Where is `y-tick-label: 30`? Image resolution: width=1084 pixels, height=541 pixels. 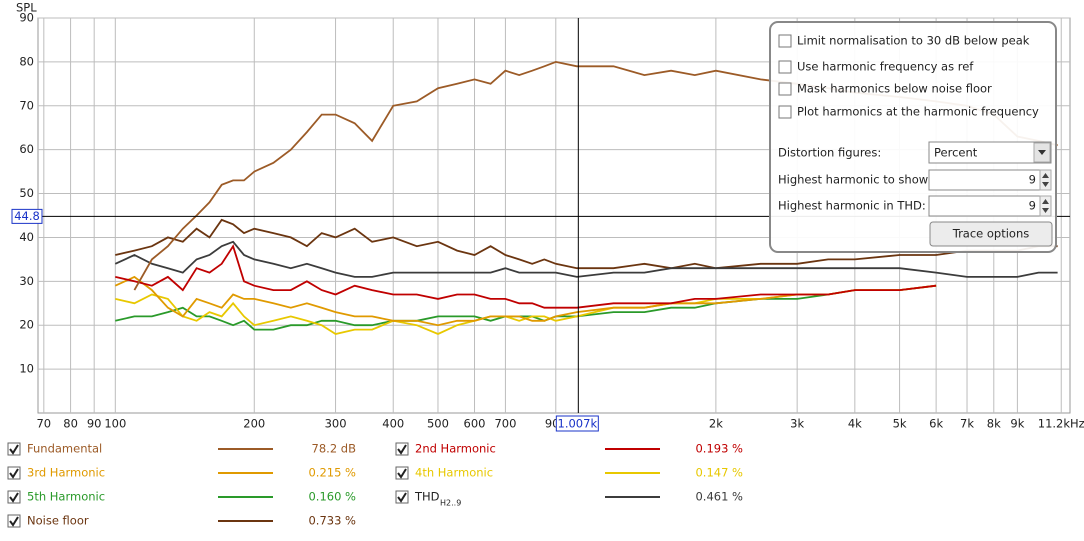
y-tick-label: 30 is located at coordinates (26, 281).